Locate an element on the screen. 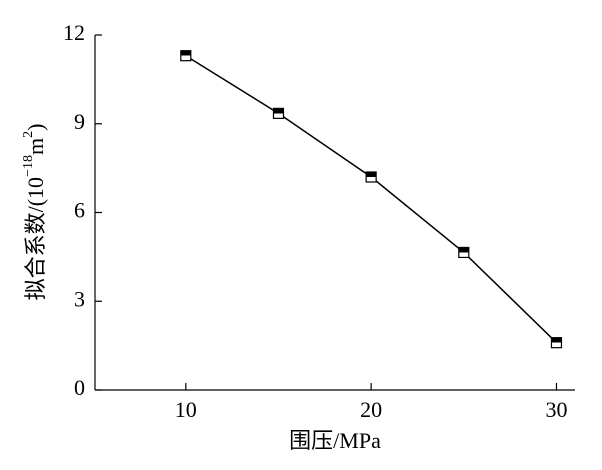 This screenshot has height=470, width=602. x-tick-label: 20 is located at coordinates (371, 409).